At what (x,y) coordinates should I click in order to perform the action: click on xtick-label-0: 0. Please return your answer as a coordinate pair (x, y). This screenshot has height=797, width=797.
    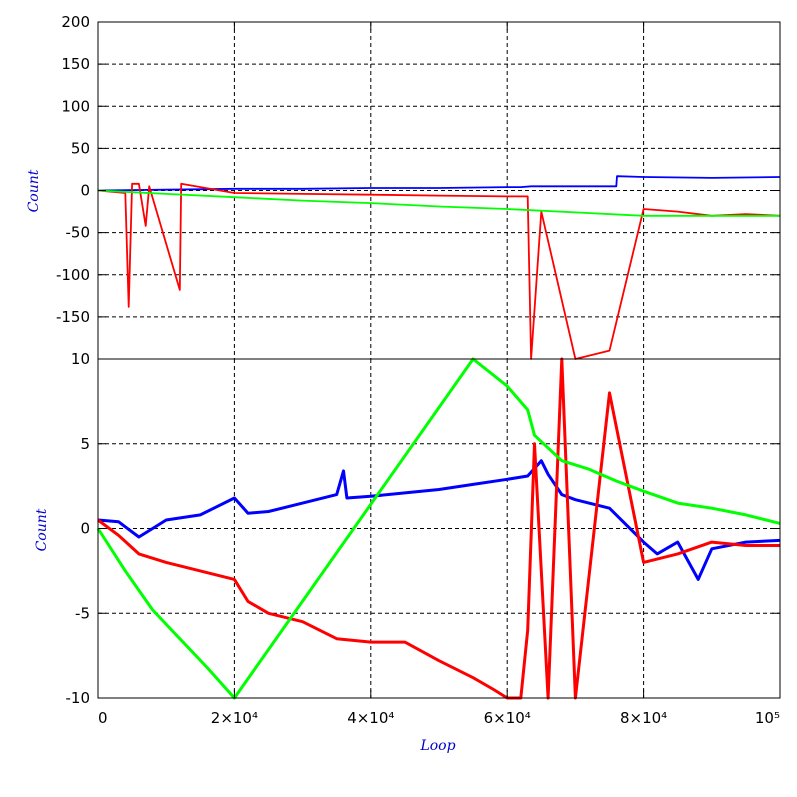
    Looking at the image, I should click on (103, 718).